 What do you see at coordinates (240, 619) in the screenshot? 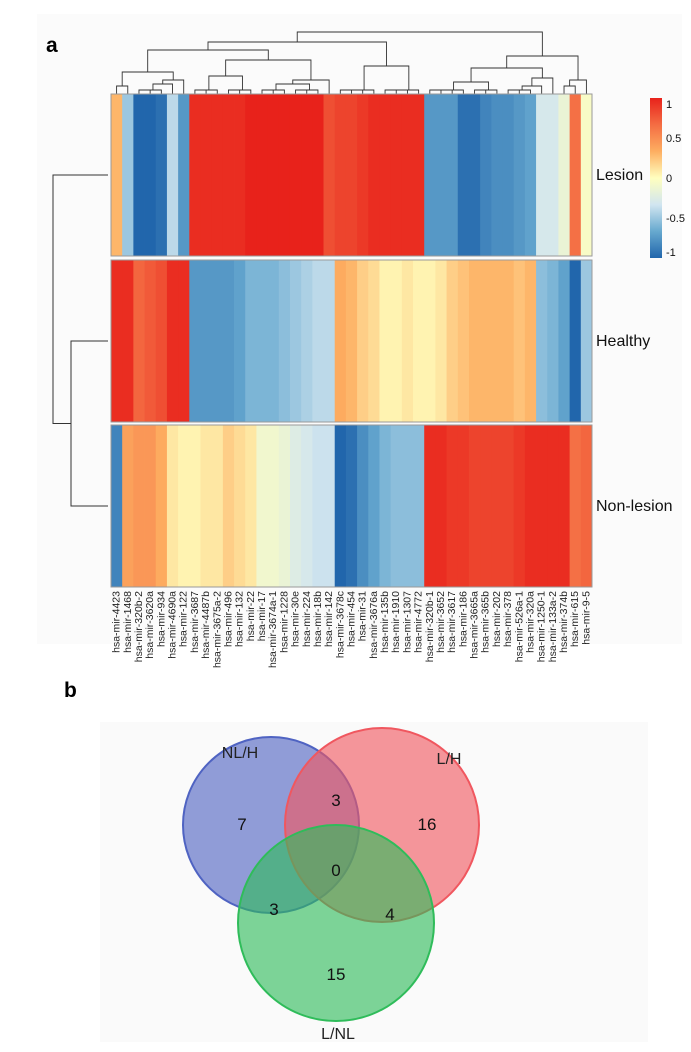
I see `column-label: hsa-mir-132` at bounding box center [240, 619].